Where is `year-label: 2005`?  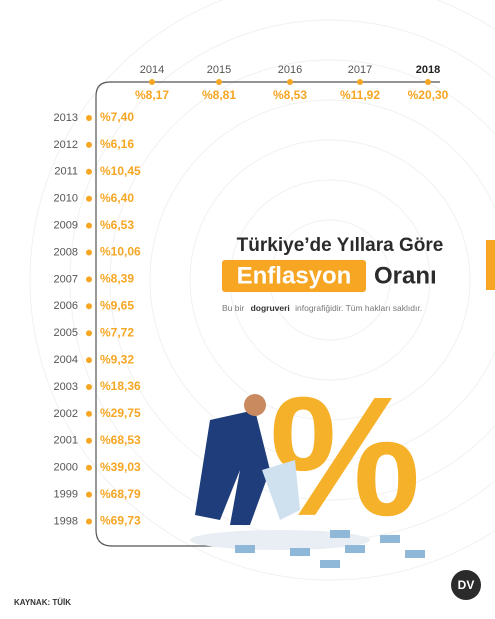
year-label: 2005 is located at coordinates (66, 333).